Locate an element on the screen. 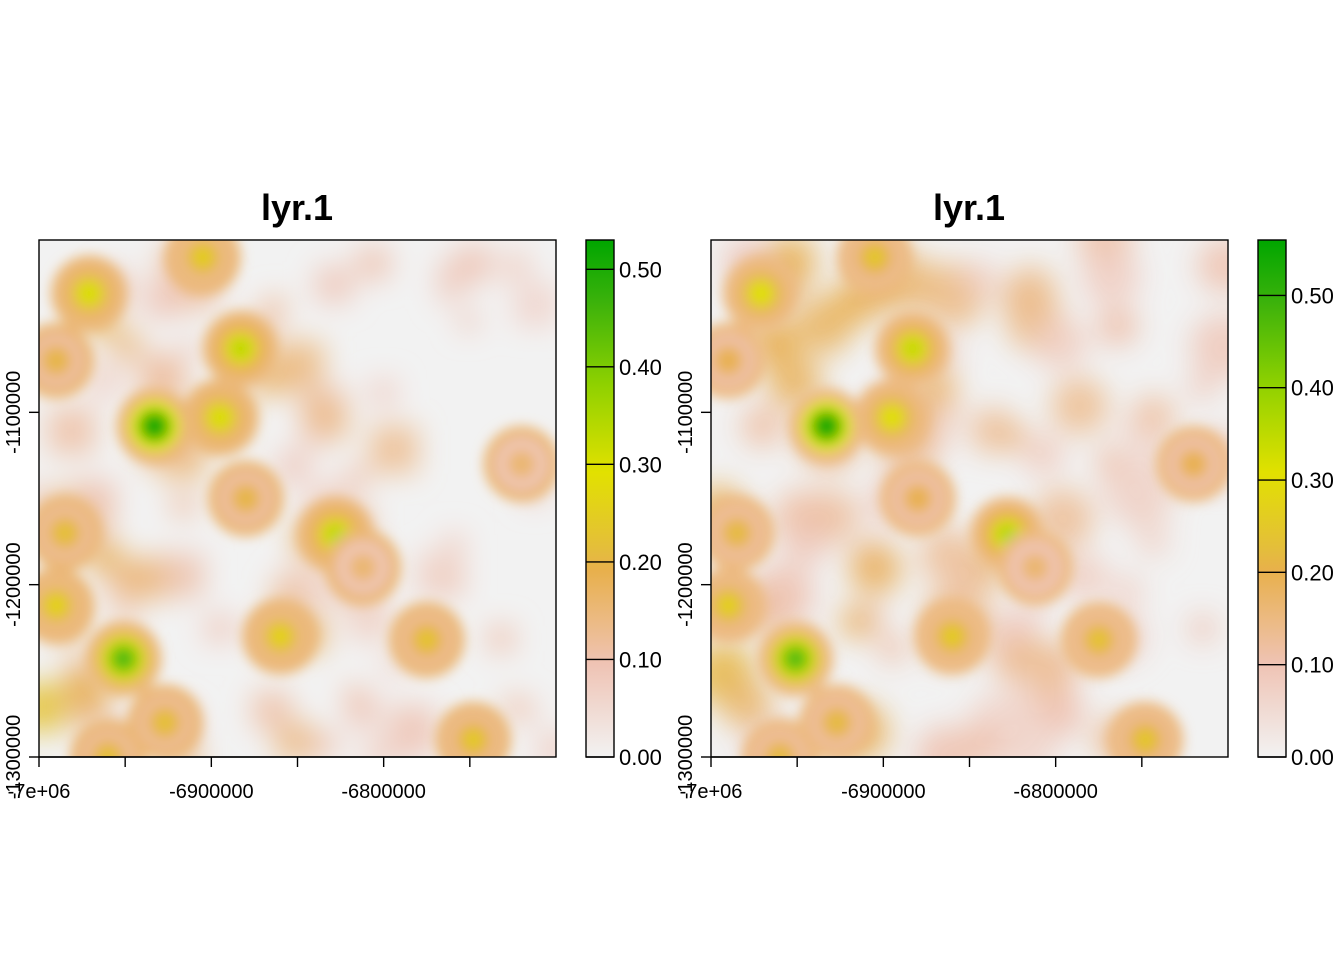  x-tick-label: -6900000 is located at coordinates (883, 792).